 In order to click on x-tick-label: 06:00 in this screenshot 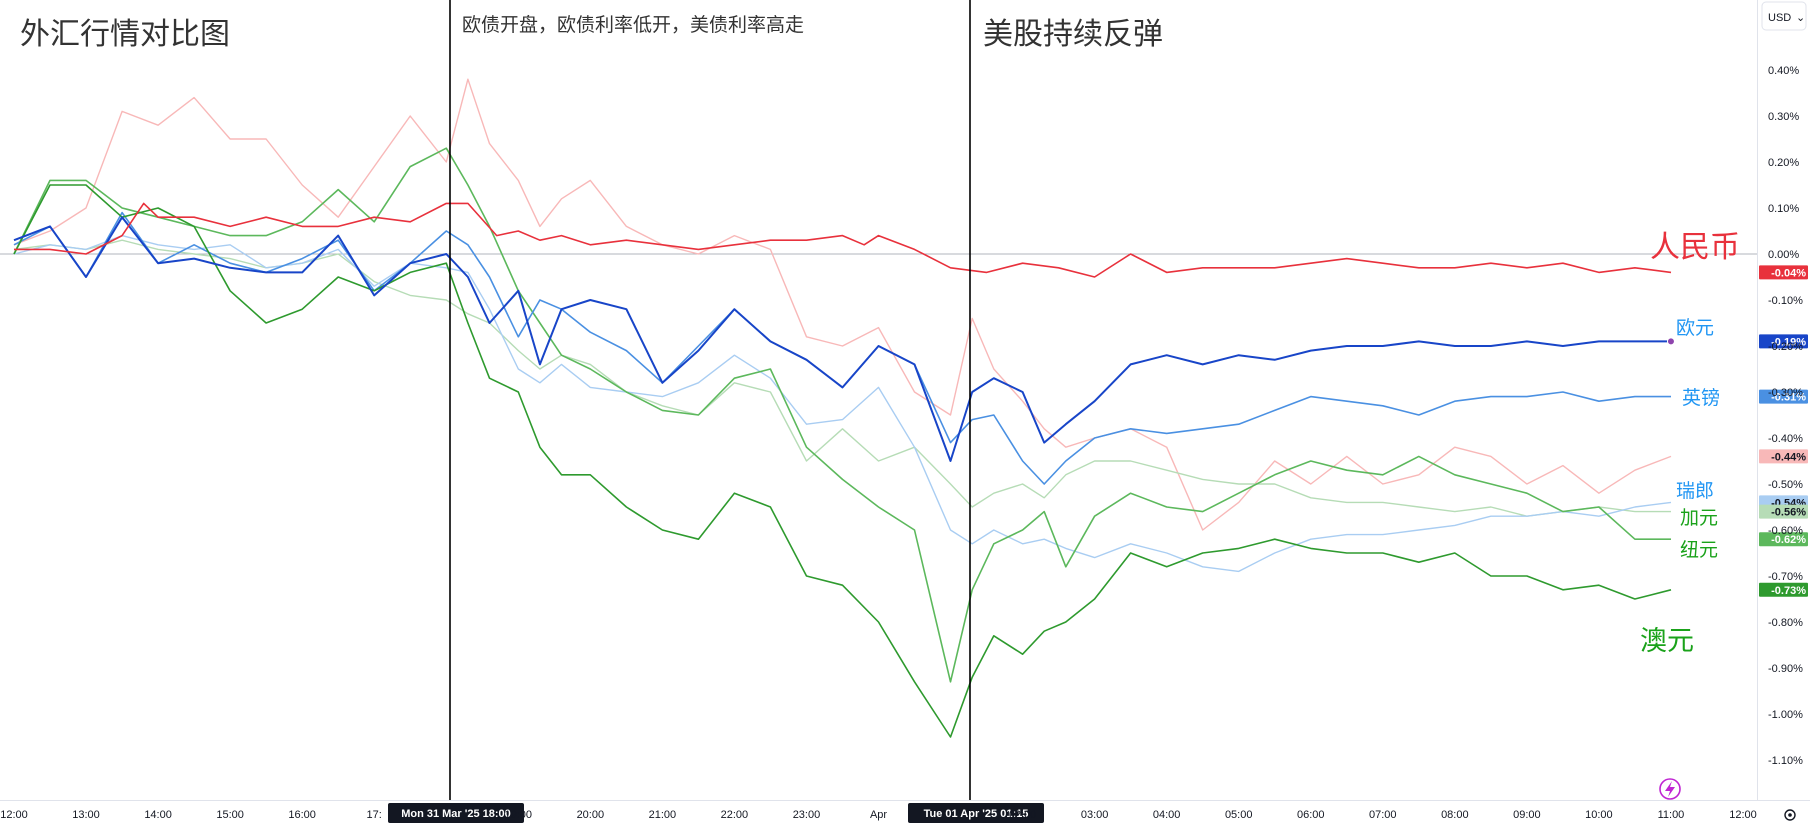, I will do `click(1311, 815)`.